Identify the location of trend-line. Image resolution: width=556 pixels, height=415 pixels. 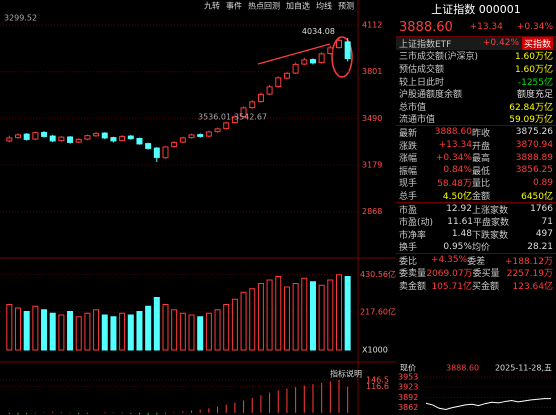
(294, 54).